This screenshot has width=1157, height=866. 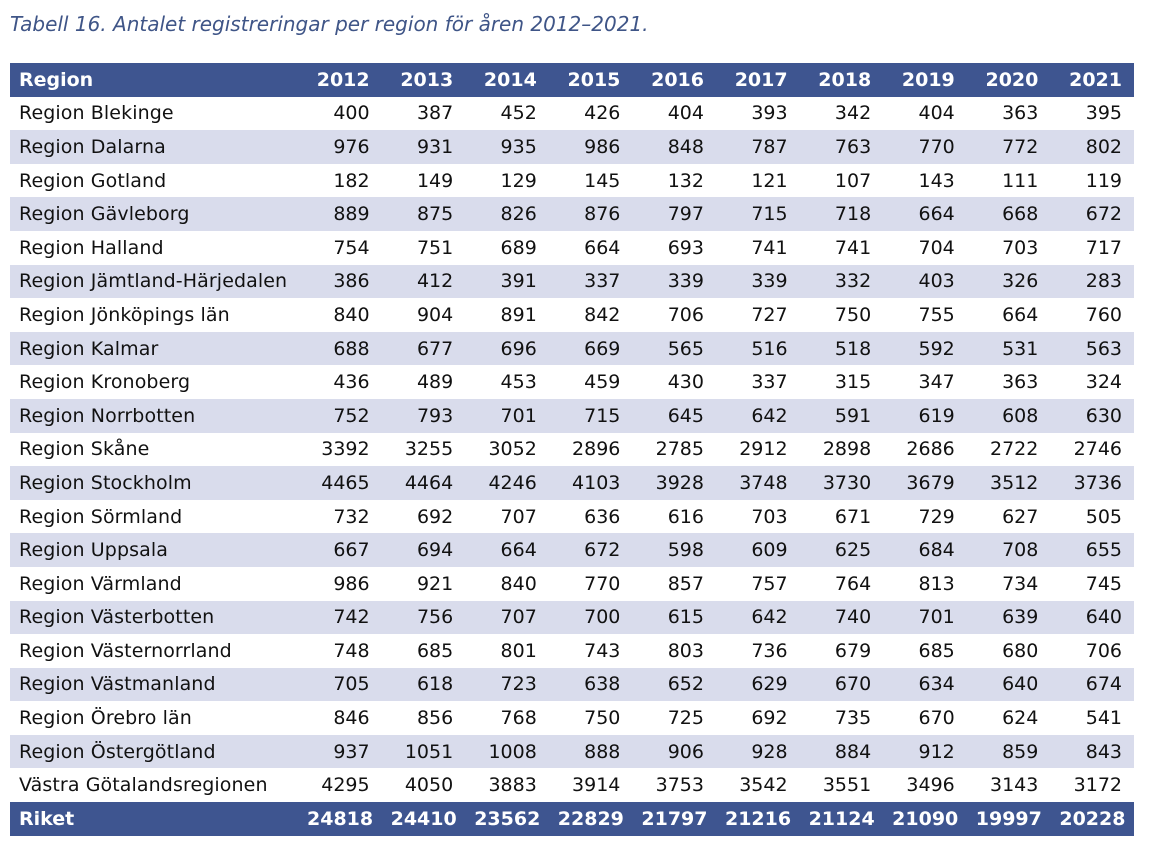 I want to click on value-cell: 748, so click(x=351, y=650).